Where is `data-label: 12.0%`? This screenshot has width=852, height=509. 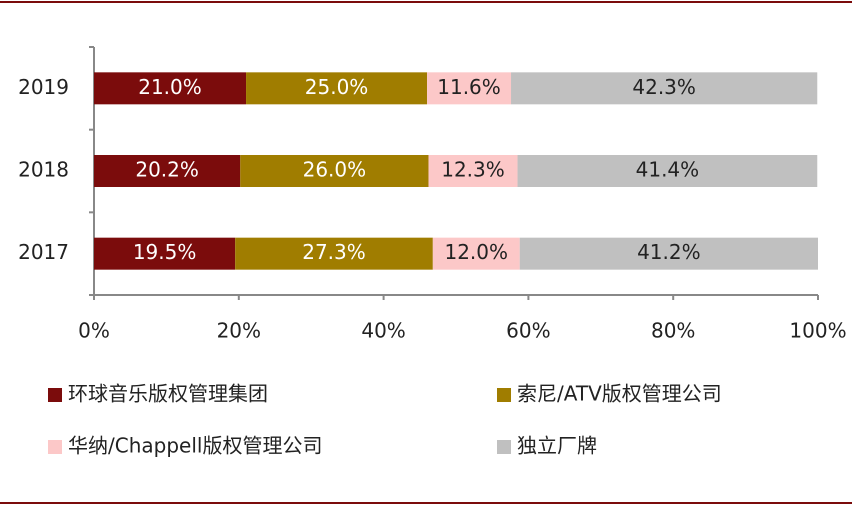 data-label: 12.0% is located at coordinates (476, 252).